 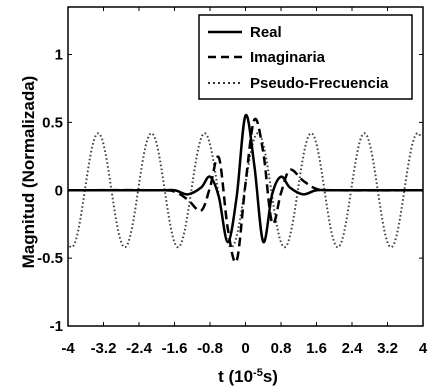 I want to click on x-tick-label: 1.6, so click(x=316, y=348).